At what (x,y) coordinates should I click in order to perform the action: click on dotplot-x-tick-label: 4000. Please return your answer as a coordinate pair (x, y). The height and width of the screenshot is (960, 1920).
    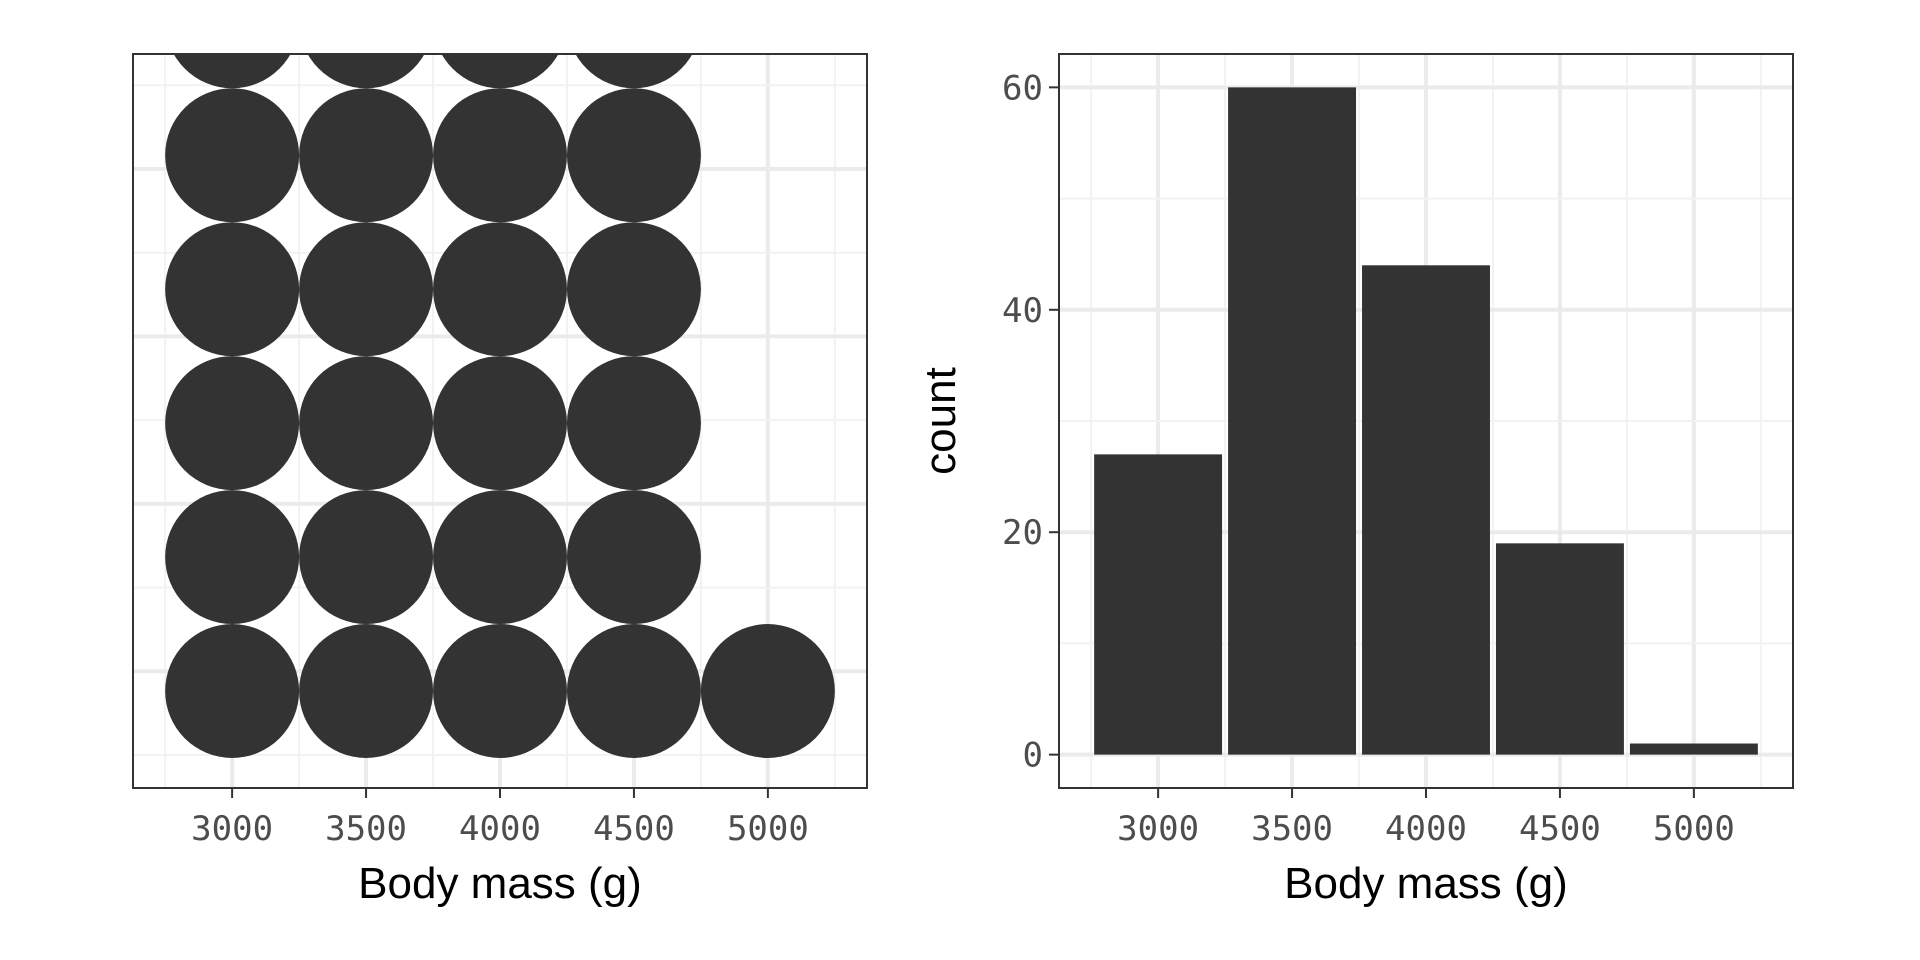
    Looking at the image, I should click on (500, 829).